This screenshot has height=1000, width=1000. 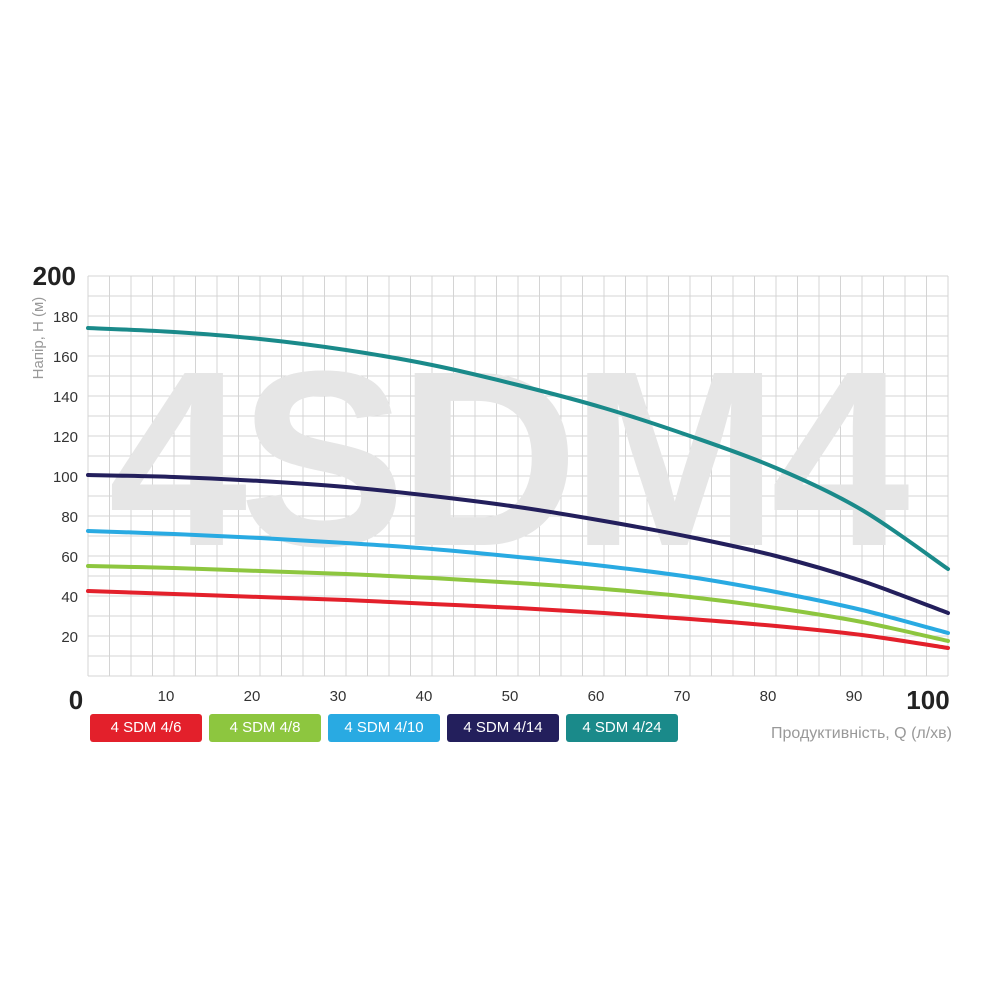 What do you see at coordinates (69, 557) in the screenshot?
I see `y-tick-label: 60` at bounding box center [69, 557].